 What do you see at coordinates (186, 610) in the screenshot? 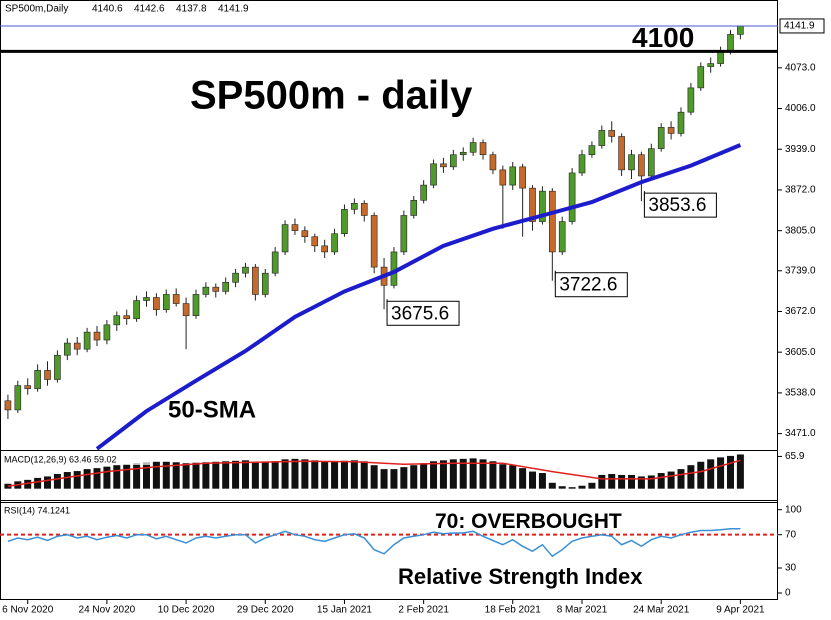
I see `x-tick-label: 10 Dec 2020` at bounding box center [186, 610].